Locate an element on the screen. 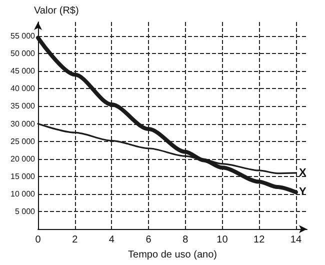 This screenshot has height=265, width=325. y-tick-label: 20 000 is located at coordinates (23, 159).